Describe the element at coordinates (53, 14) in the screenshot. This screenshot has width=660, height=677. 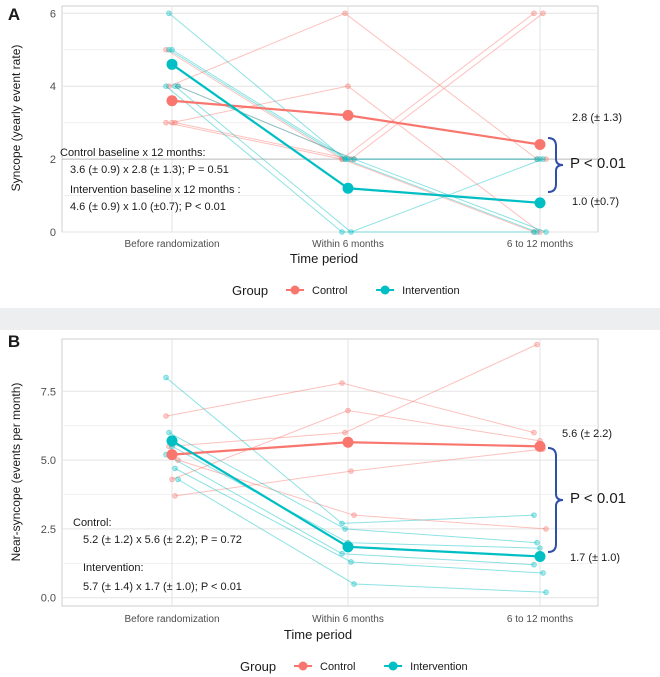
I see `y-tick-label: 6` at that location.